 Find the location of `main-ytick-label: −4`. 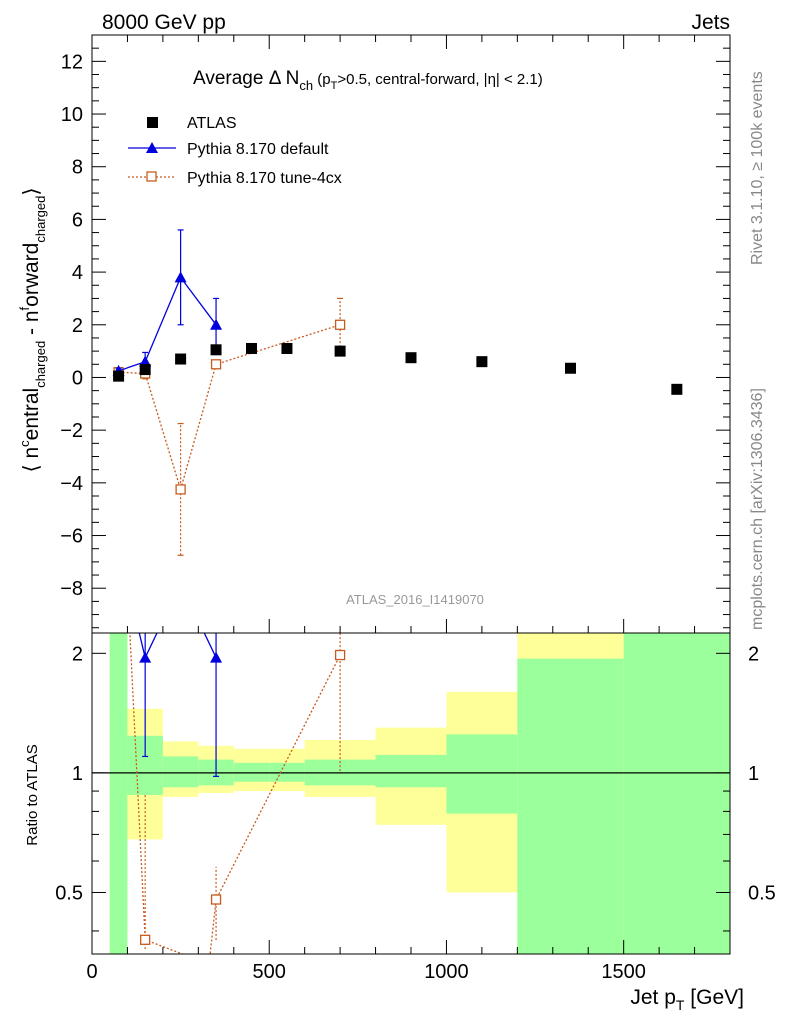

main-ytick-label: −4 is located at coordinates (71, 484).